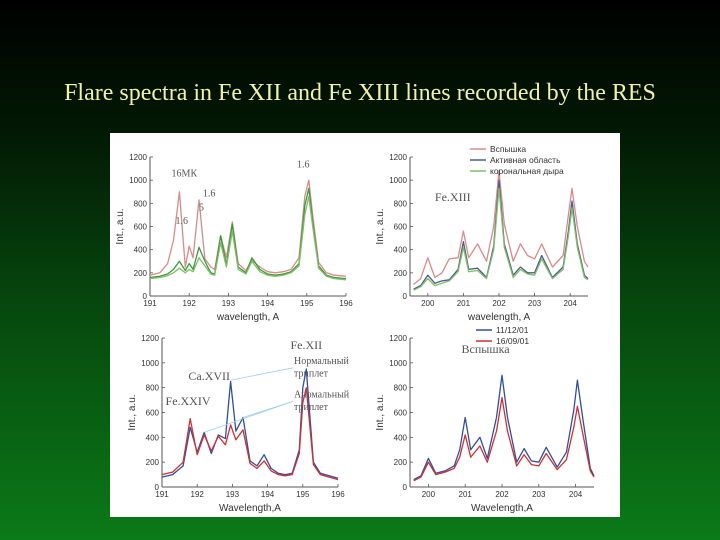 This screenshot has height=540, width=720. What do you see at coordinates (322, 395) in the screenshot?
I see `annotation: Аномальный` at bounding box center [322, 395].